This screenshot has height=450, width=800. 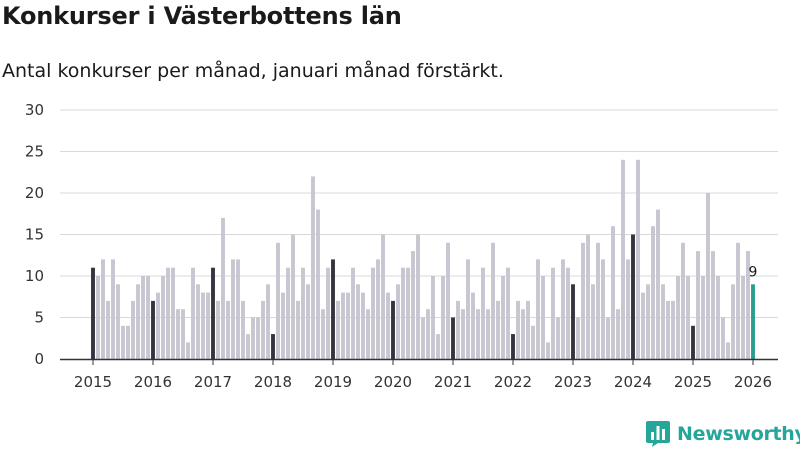 What do you see at coordinates (34, 235) in the screenshot?
I see `y-tick-label: 15` at bounding box center [34, 235].